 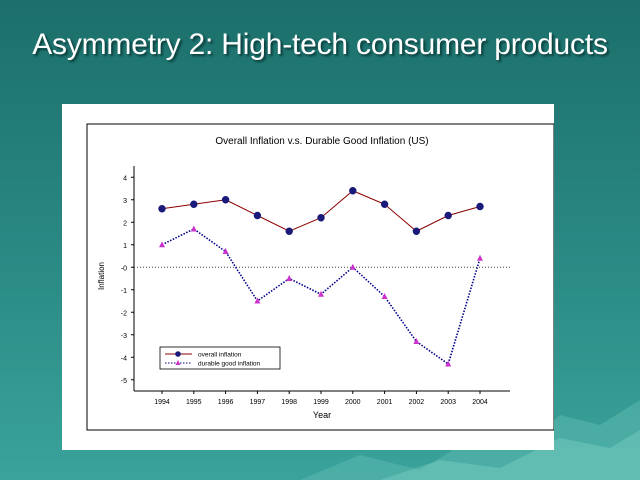 I want to click on x-tick-label: 2002, so click(x=417, y=402).